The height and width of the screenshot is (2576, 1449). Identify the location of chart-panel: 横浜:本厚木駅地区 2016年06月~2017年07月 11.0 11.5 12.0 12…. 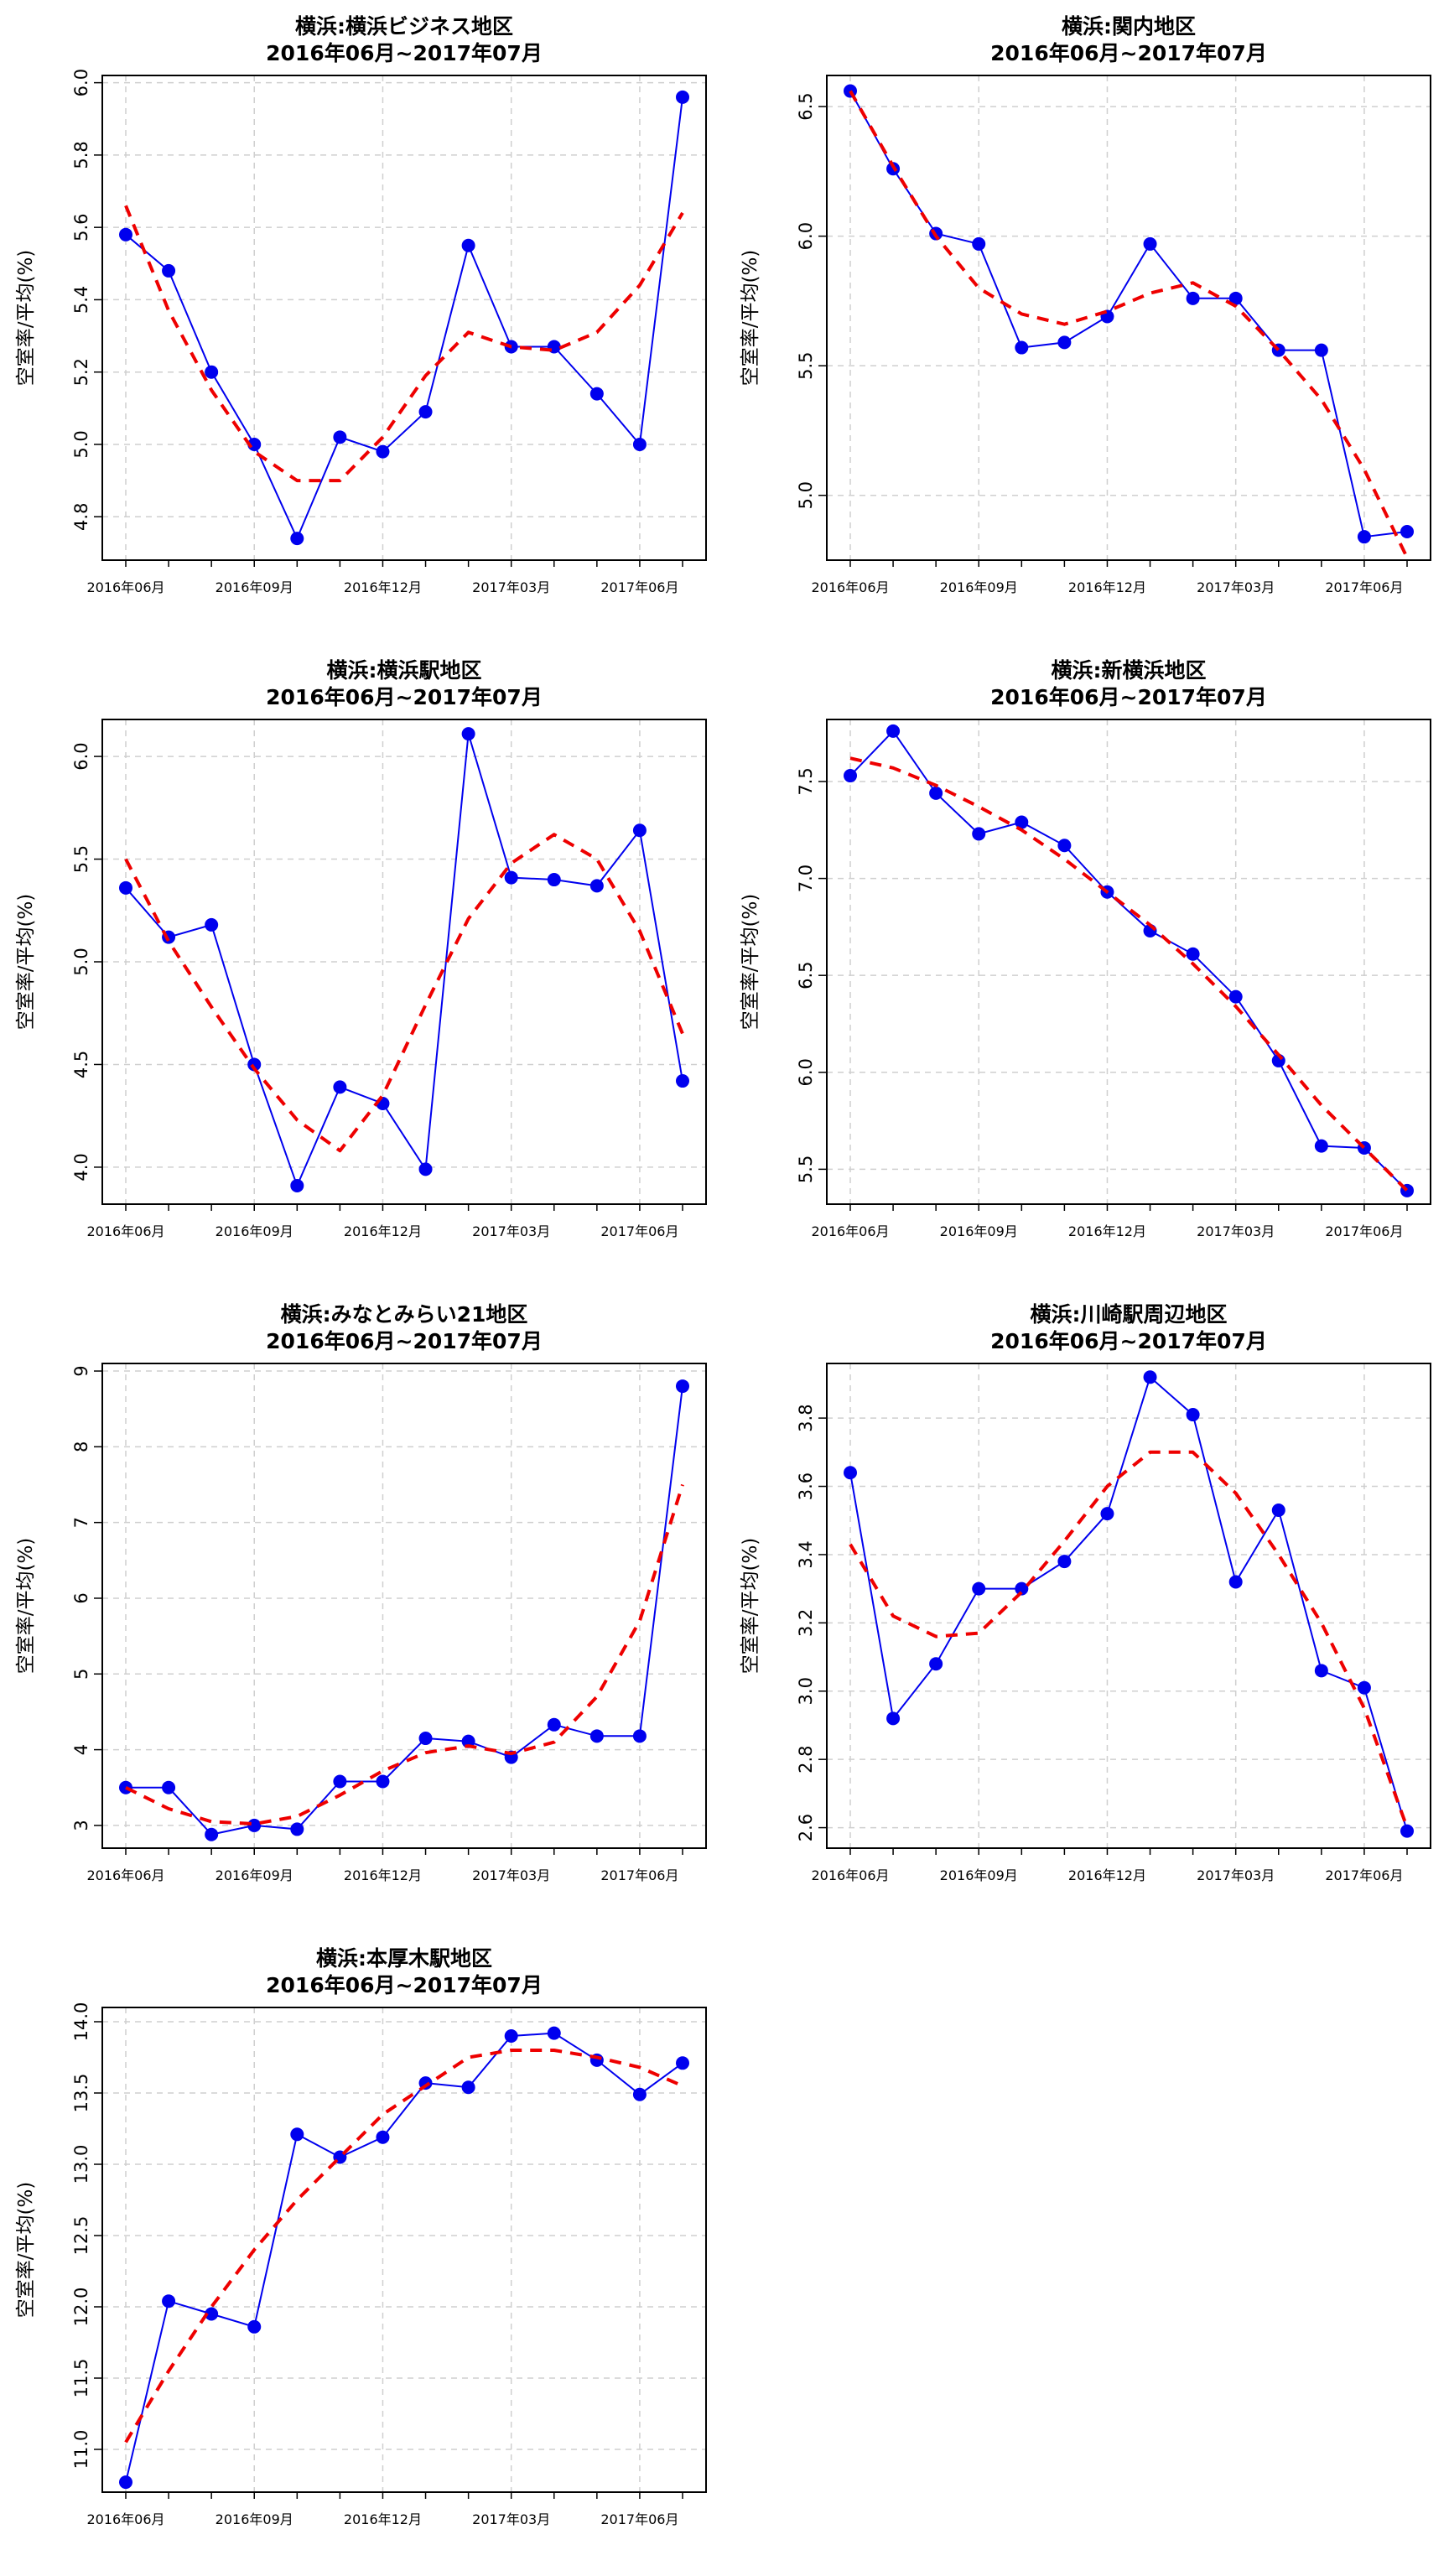
(362, 2254).